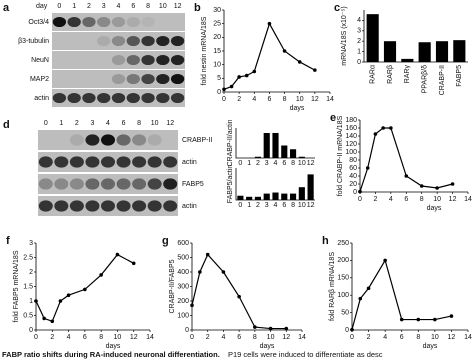 The height and width of the screenshot is (362, 474). I want to click on x-tick-label: 4, so click(276, 163).